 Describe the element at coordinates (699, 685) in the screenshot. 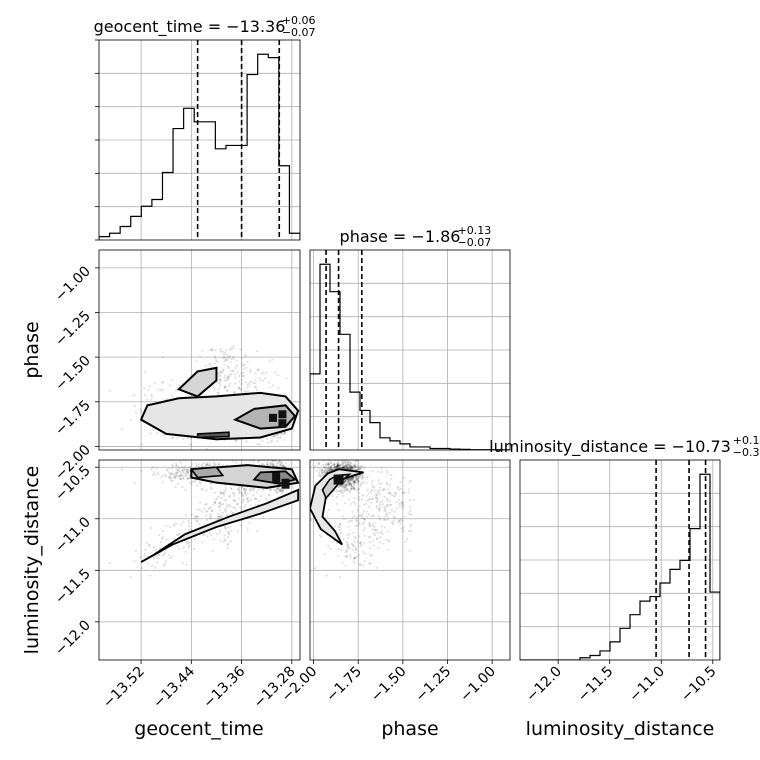

I see `x-tick-label: −10.5` at that location.